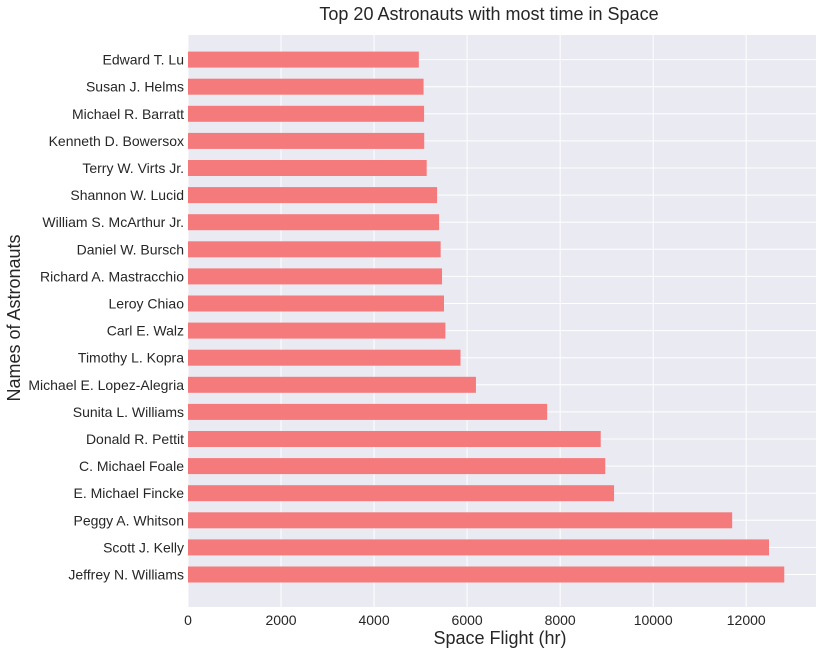 Image resolution: width=821 pixels, height=655 pixels. I want to click on y-tick-label: C. Michael Foale, so click(131, 466).